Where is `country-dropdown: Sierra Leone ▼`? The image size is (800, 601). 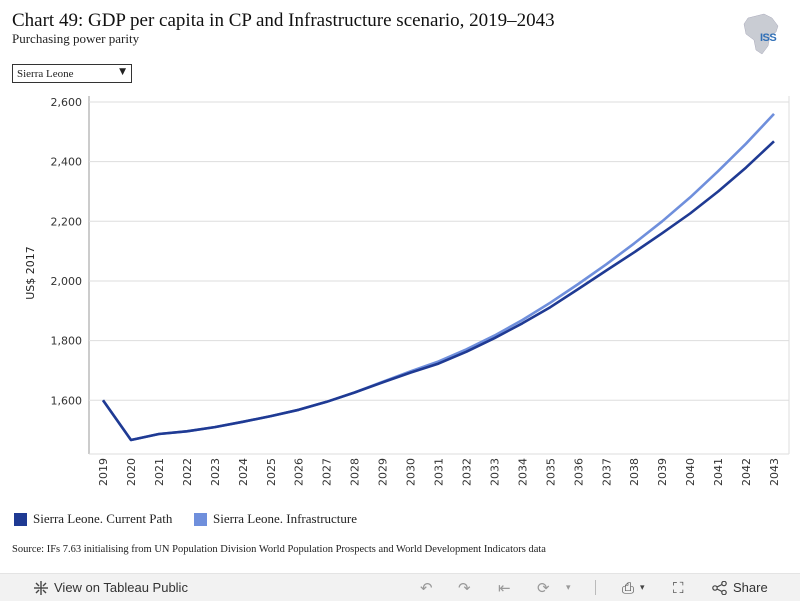
country-dropdown: Sierra Leone ▼ is located at coordinates (72, 73).